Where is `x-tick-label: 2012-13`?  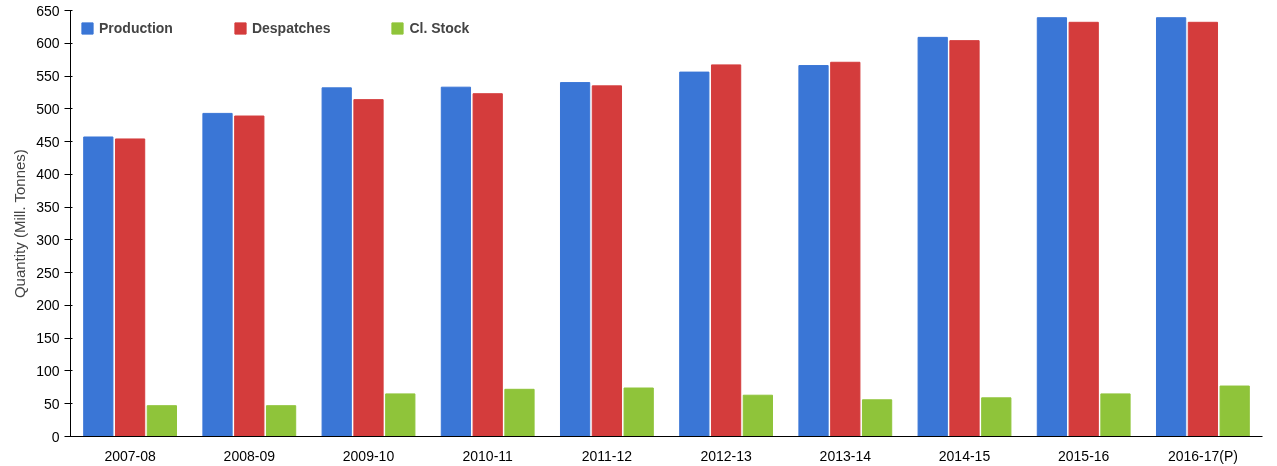 x-tick-label: 2012-13 is located at coordinates (726, 455).